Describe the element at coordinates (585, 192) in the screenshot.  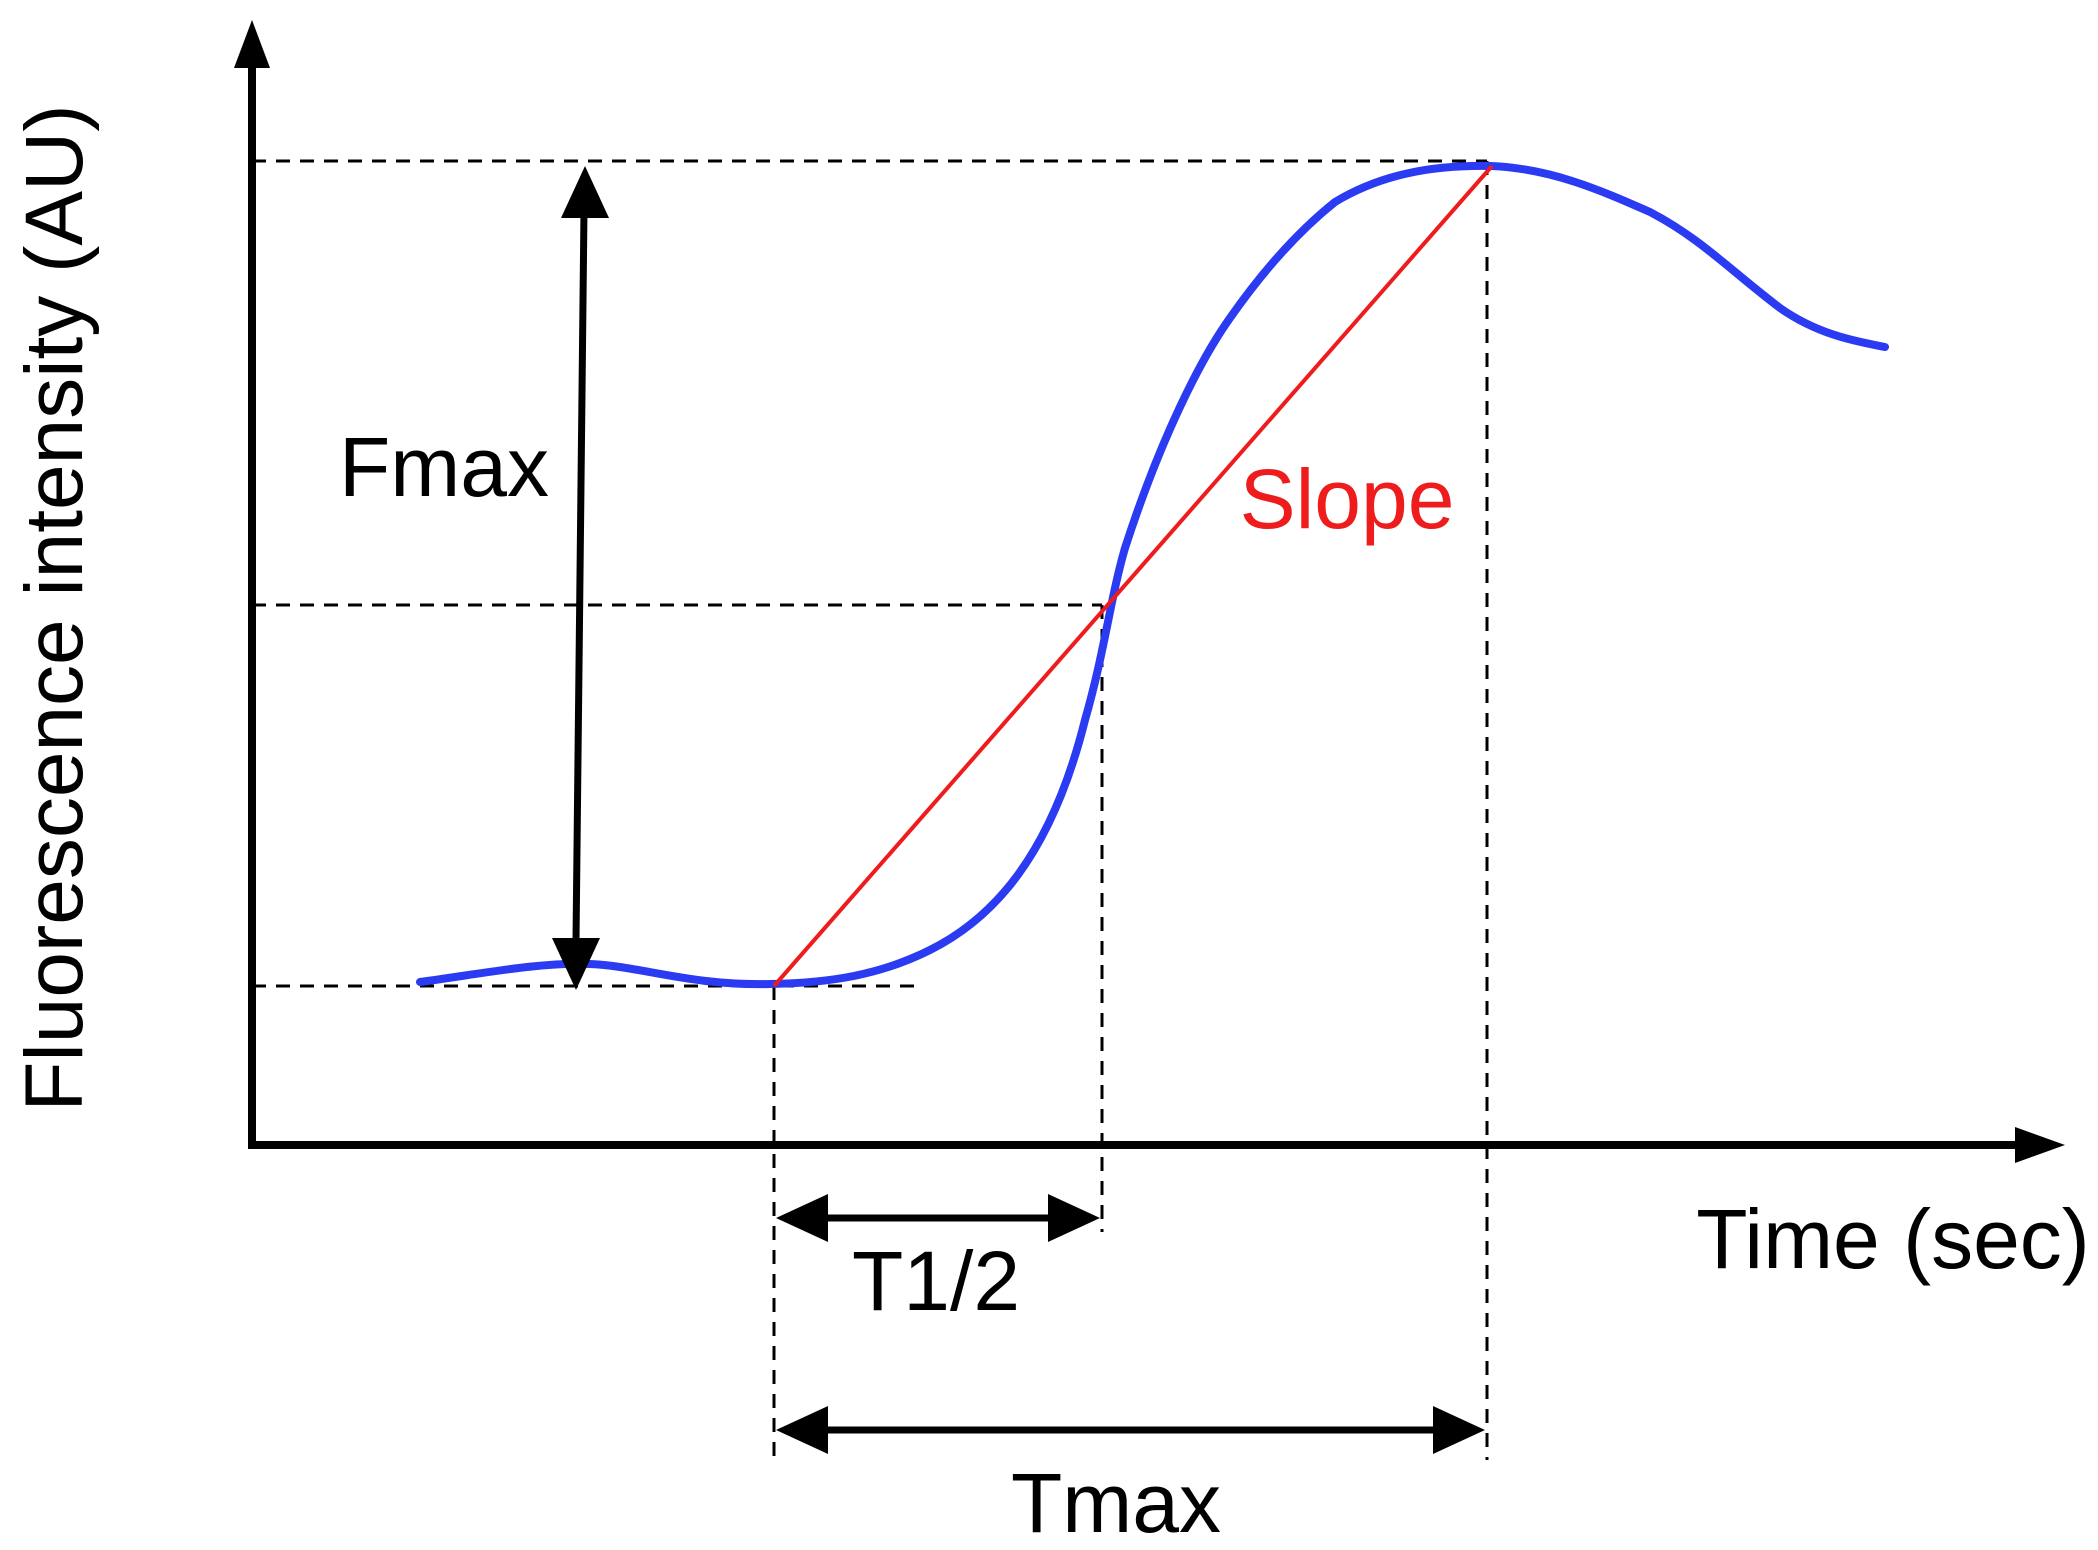
I see `fmax-arrowhead-top` at that location.